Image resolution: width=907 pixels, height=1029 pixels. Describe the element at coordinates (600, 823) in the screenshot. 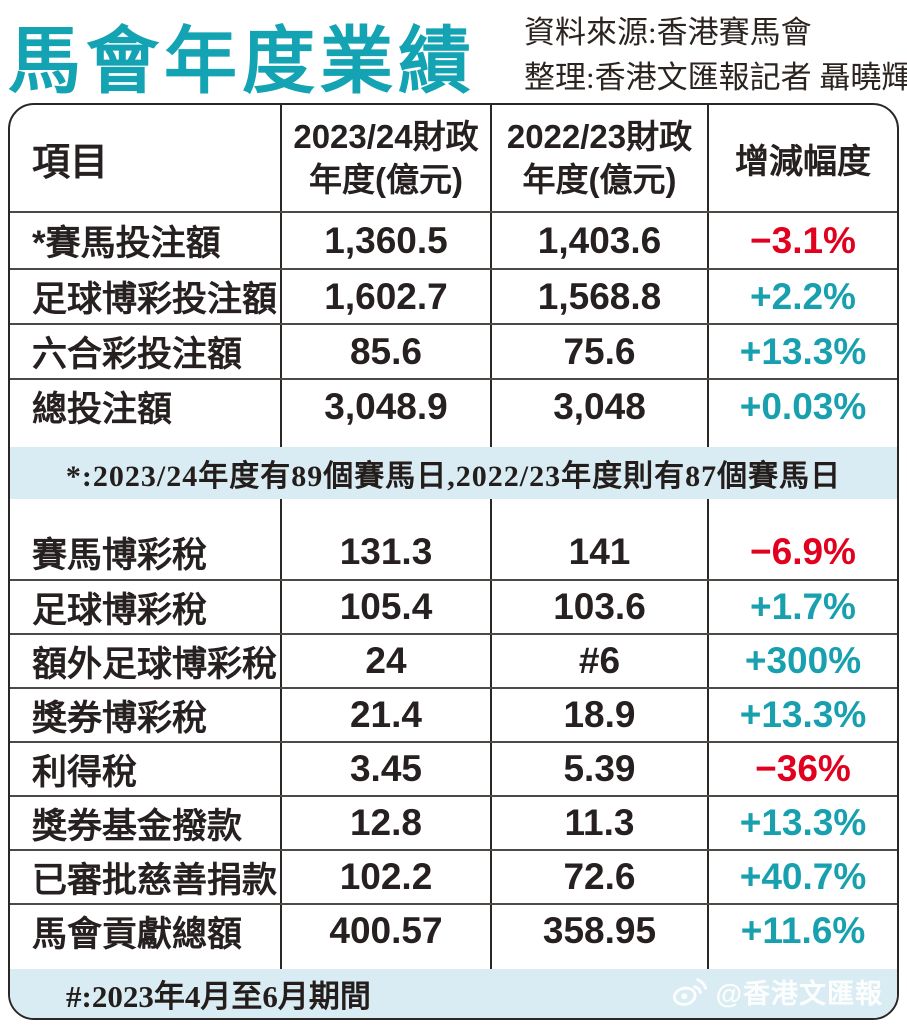

I see `row-value-2022-23: 11.3` at that location.